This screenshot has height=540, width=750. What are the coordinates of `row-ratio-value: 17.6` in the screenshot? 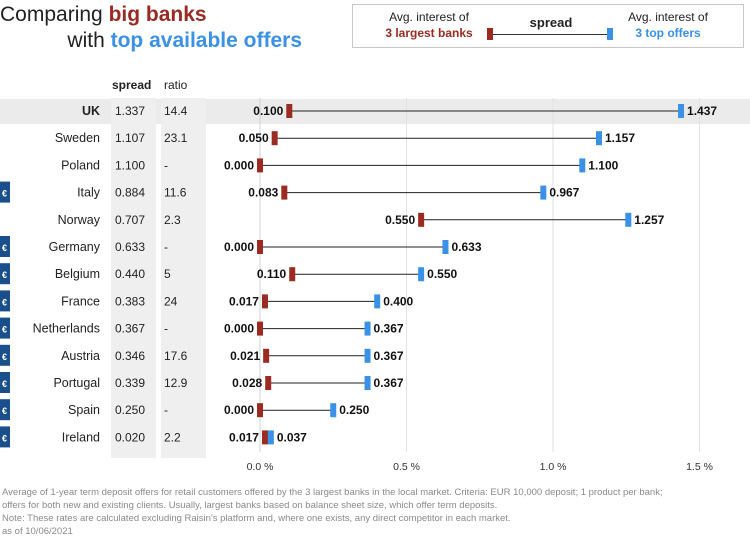 It's located at (176, 356).